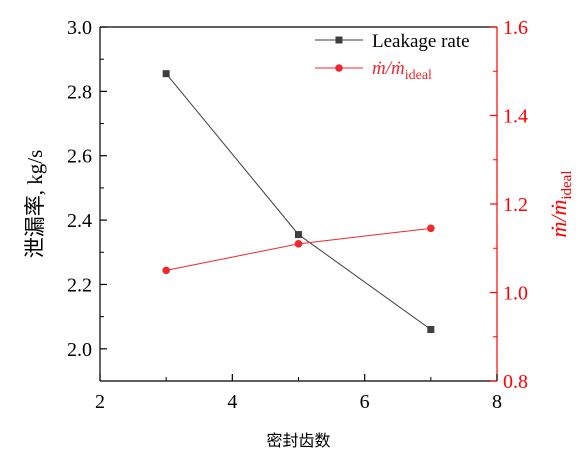 Image resolution: width=585 pixels, height=461 pixels. I want to click on y-right-axis-label: ṁ/ṁideal, so click(560, 203).